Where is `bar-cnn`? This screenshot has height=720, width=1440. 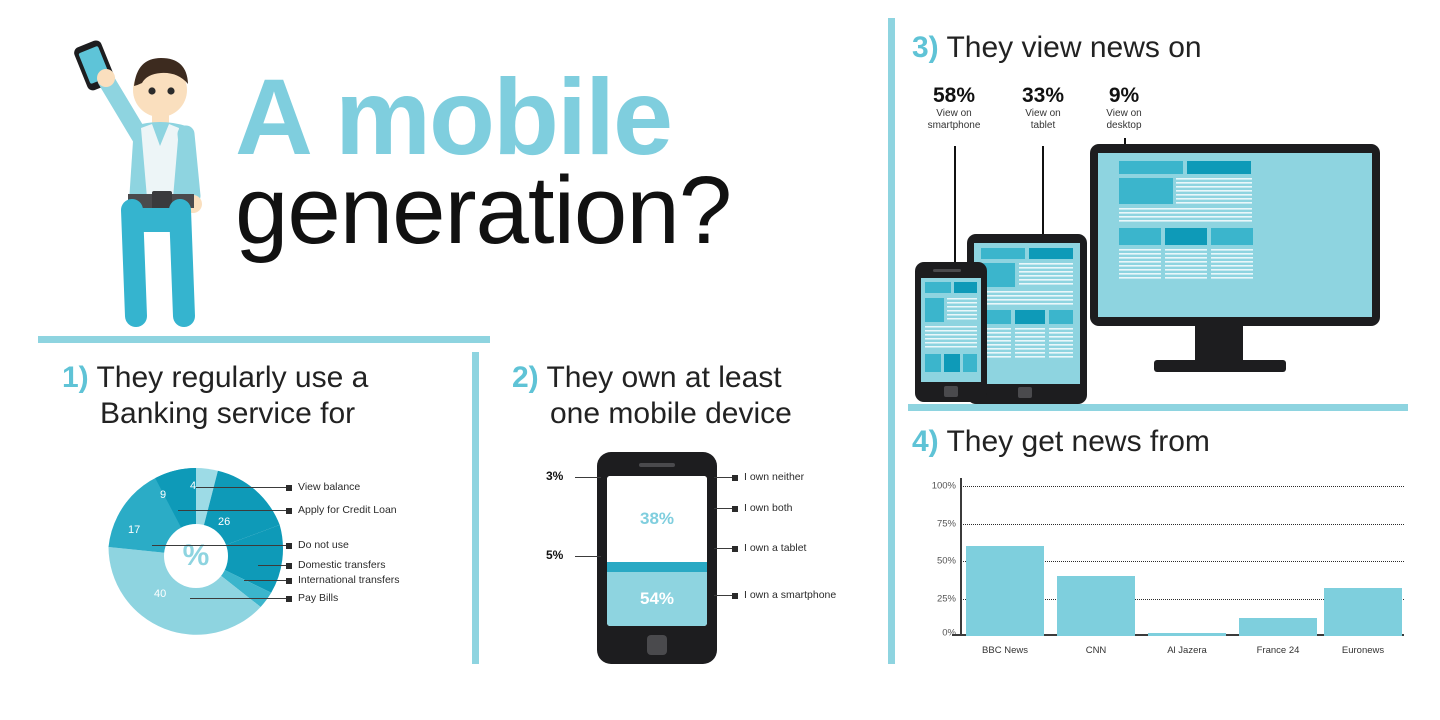 bar-cnn is located at coordinates (1096, 606).